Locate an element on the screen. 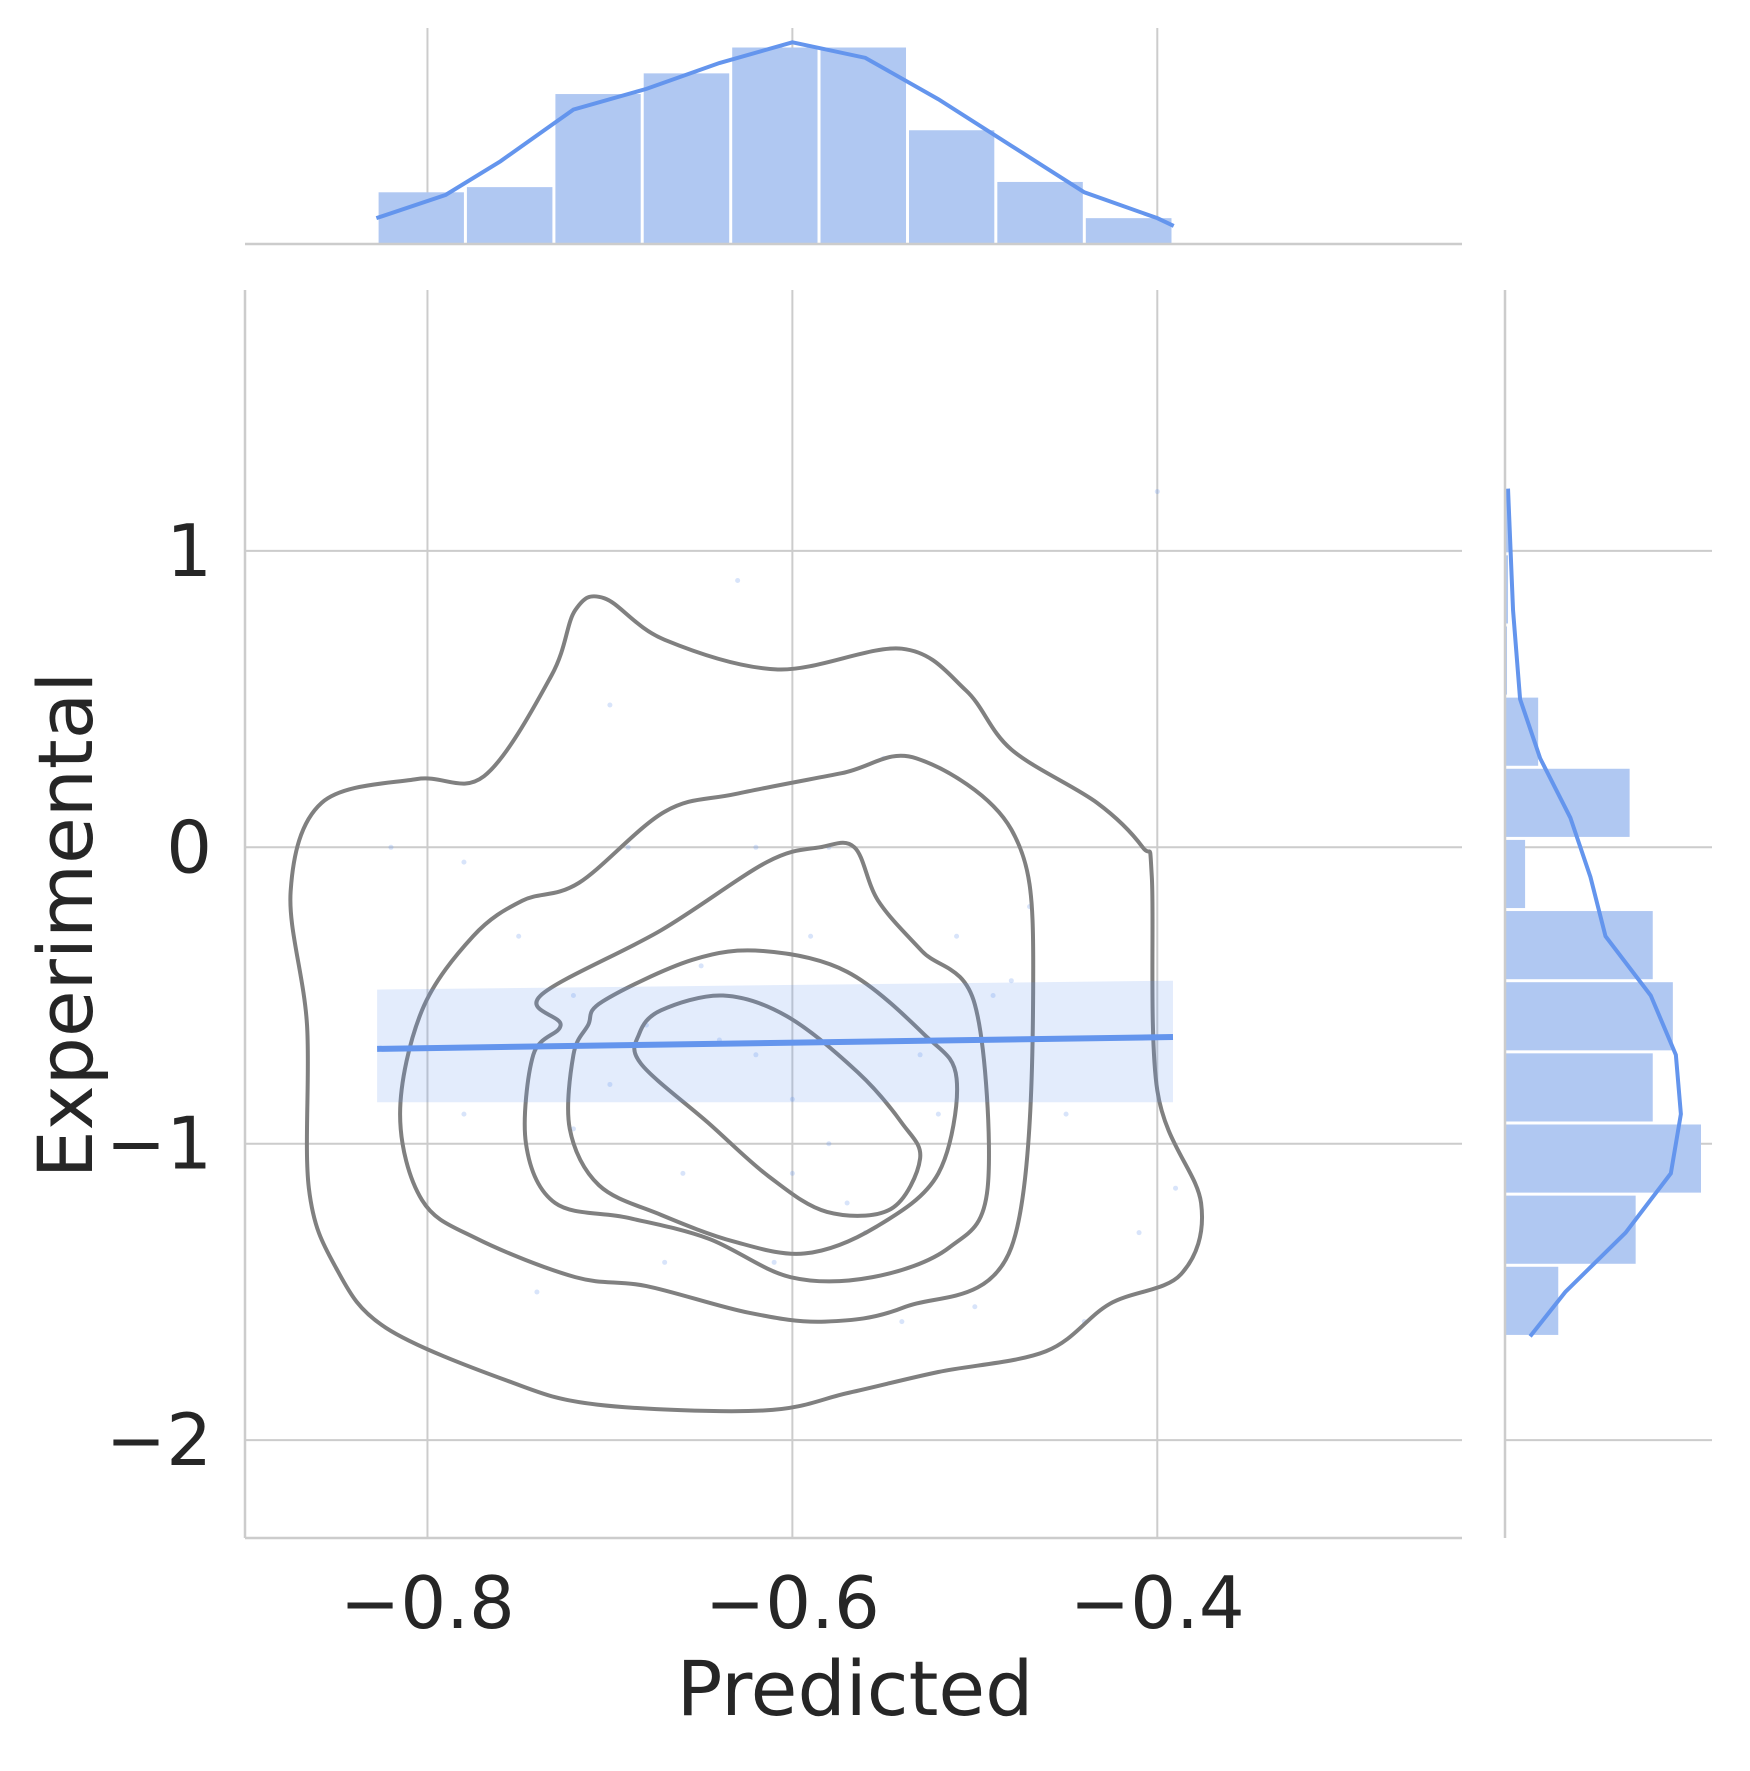 Image resolution: width=1750 pixels, height=1771 pixels. x-tick-label: −0.6 is located at coordinates (792, 1603).